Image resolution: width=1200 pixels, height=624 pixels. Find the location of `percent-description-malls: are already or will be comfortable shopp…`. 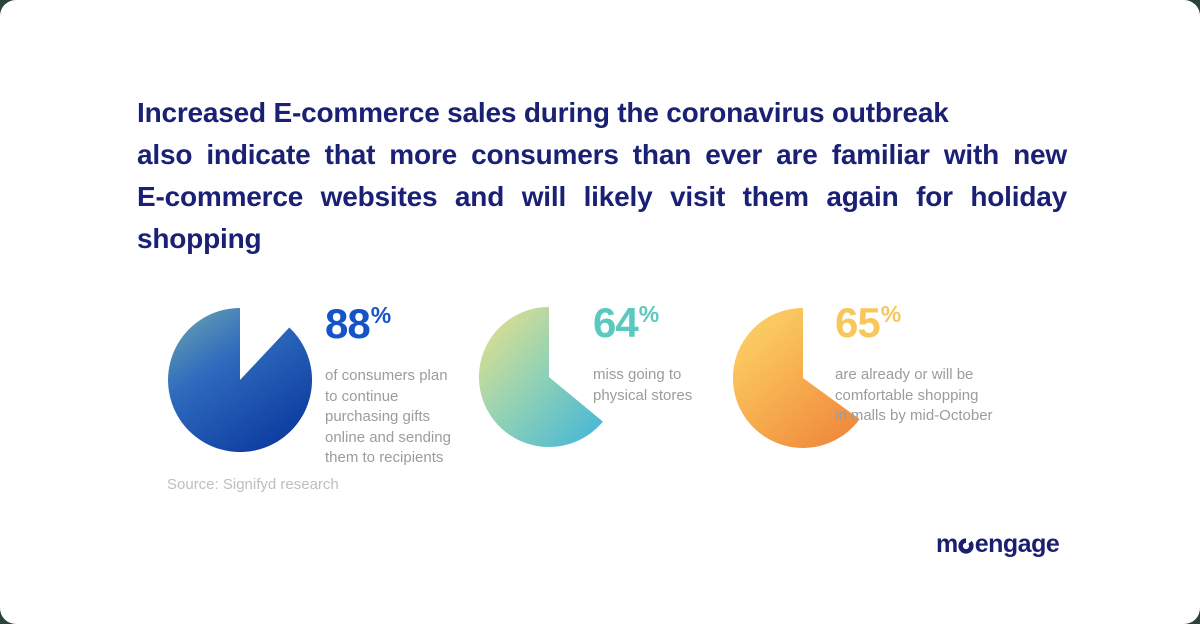

percent-description-malls: are already or will be comfortable shopp… is located at coordinates (940, 396).